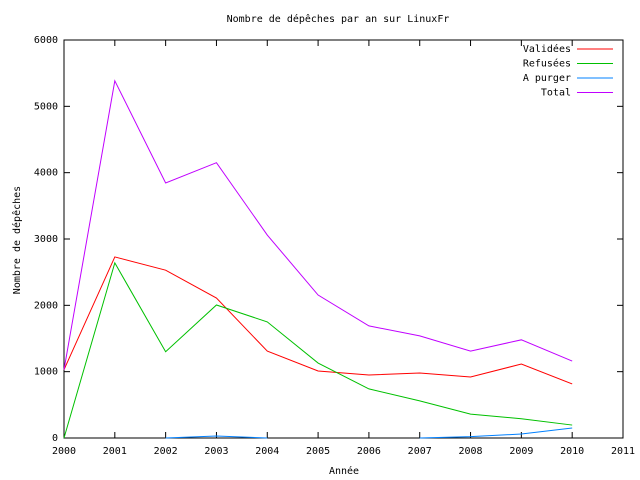 Image resolution: width=640 pixels, height=480 pixels. What do you see at coordinates (216, 451) in the screenshot?
I see `x-tick-label: 2003` at bounding box center [216, 451].